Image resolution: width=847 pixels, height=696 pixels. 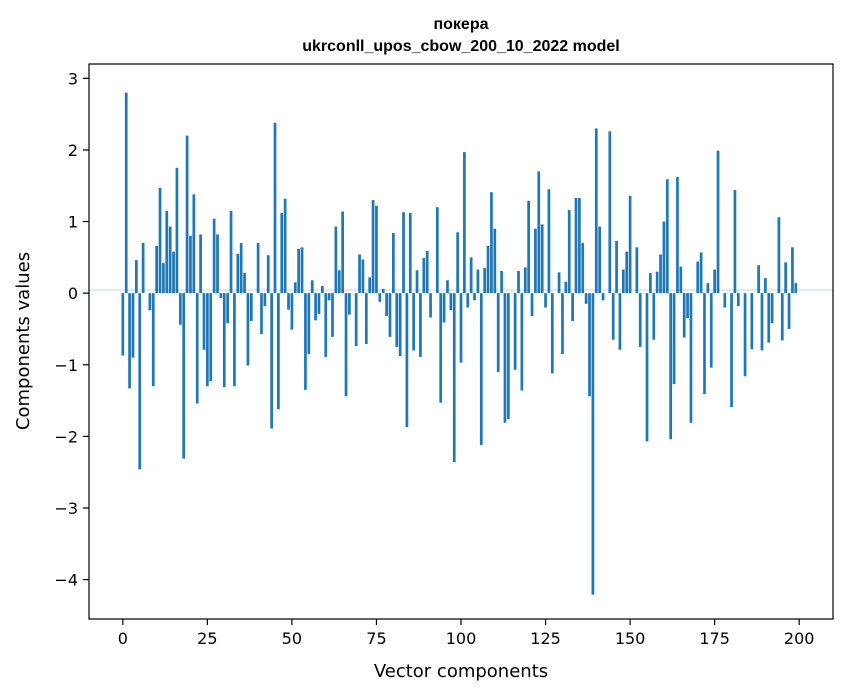 What do you see at coordinates (207, 638) in the screenshot?
I see `x-tick-label: 25` at bounding box center [207, 638].